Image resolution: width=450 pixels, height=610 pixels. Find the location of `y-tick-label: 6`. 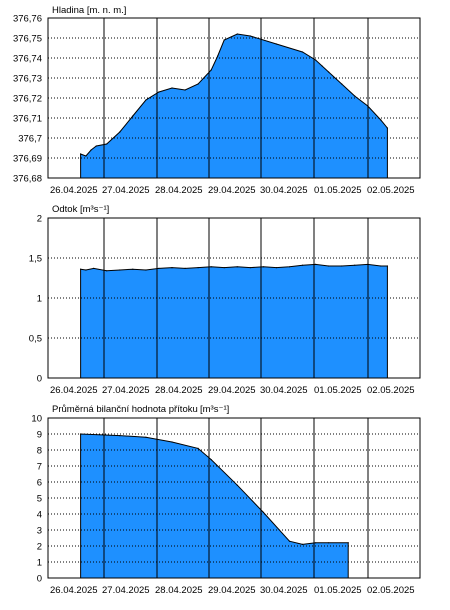

y-tick-label: 6 is located at coordinates (39, 483).